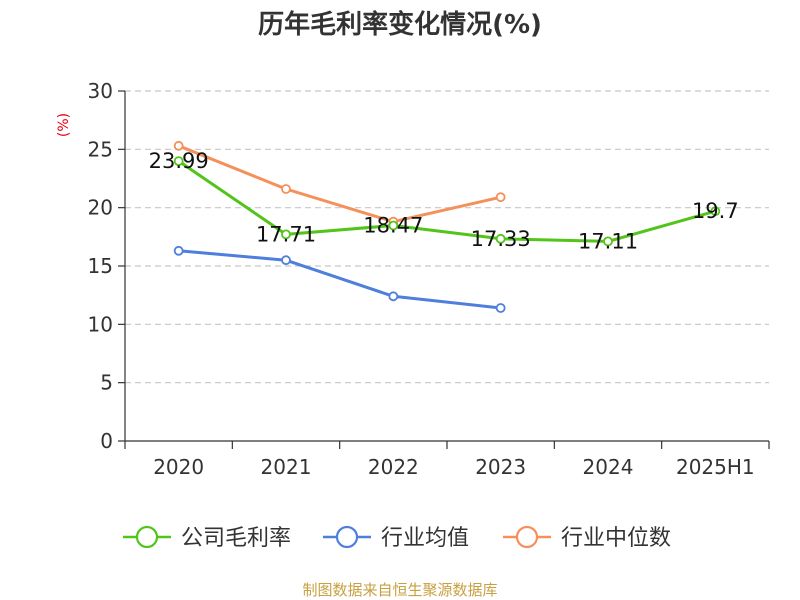  Describe the element at coordinates (64, 125) in the screenshot. I see `y-axis-unit: (%)` at that location.